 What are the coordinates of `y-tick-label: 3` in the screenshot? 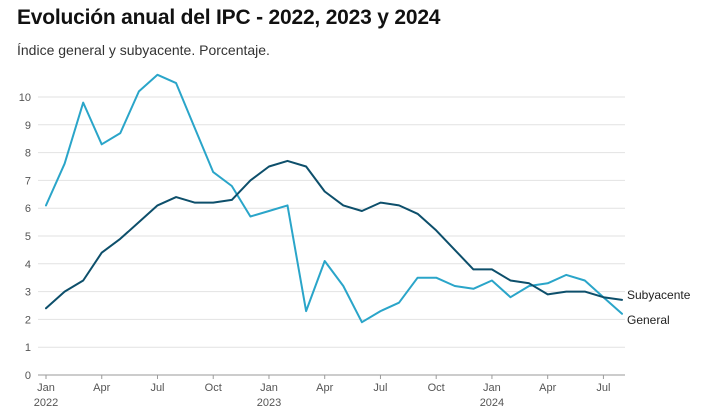 It's located at (28, 293).